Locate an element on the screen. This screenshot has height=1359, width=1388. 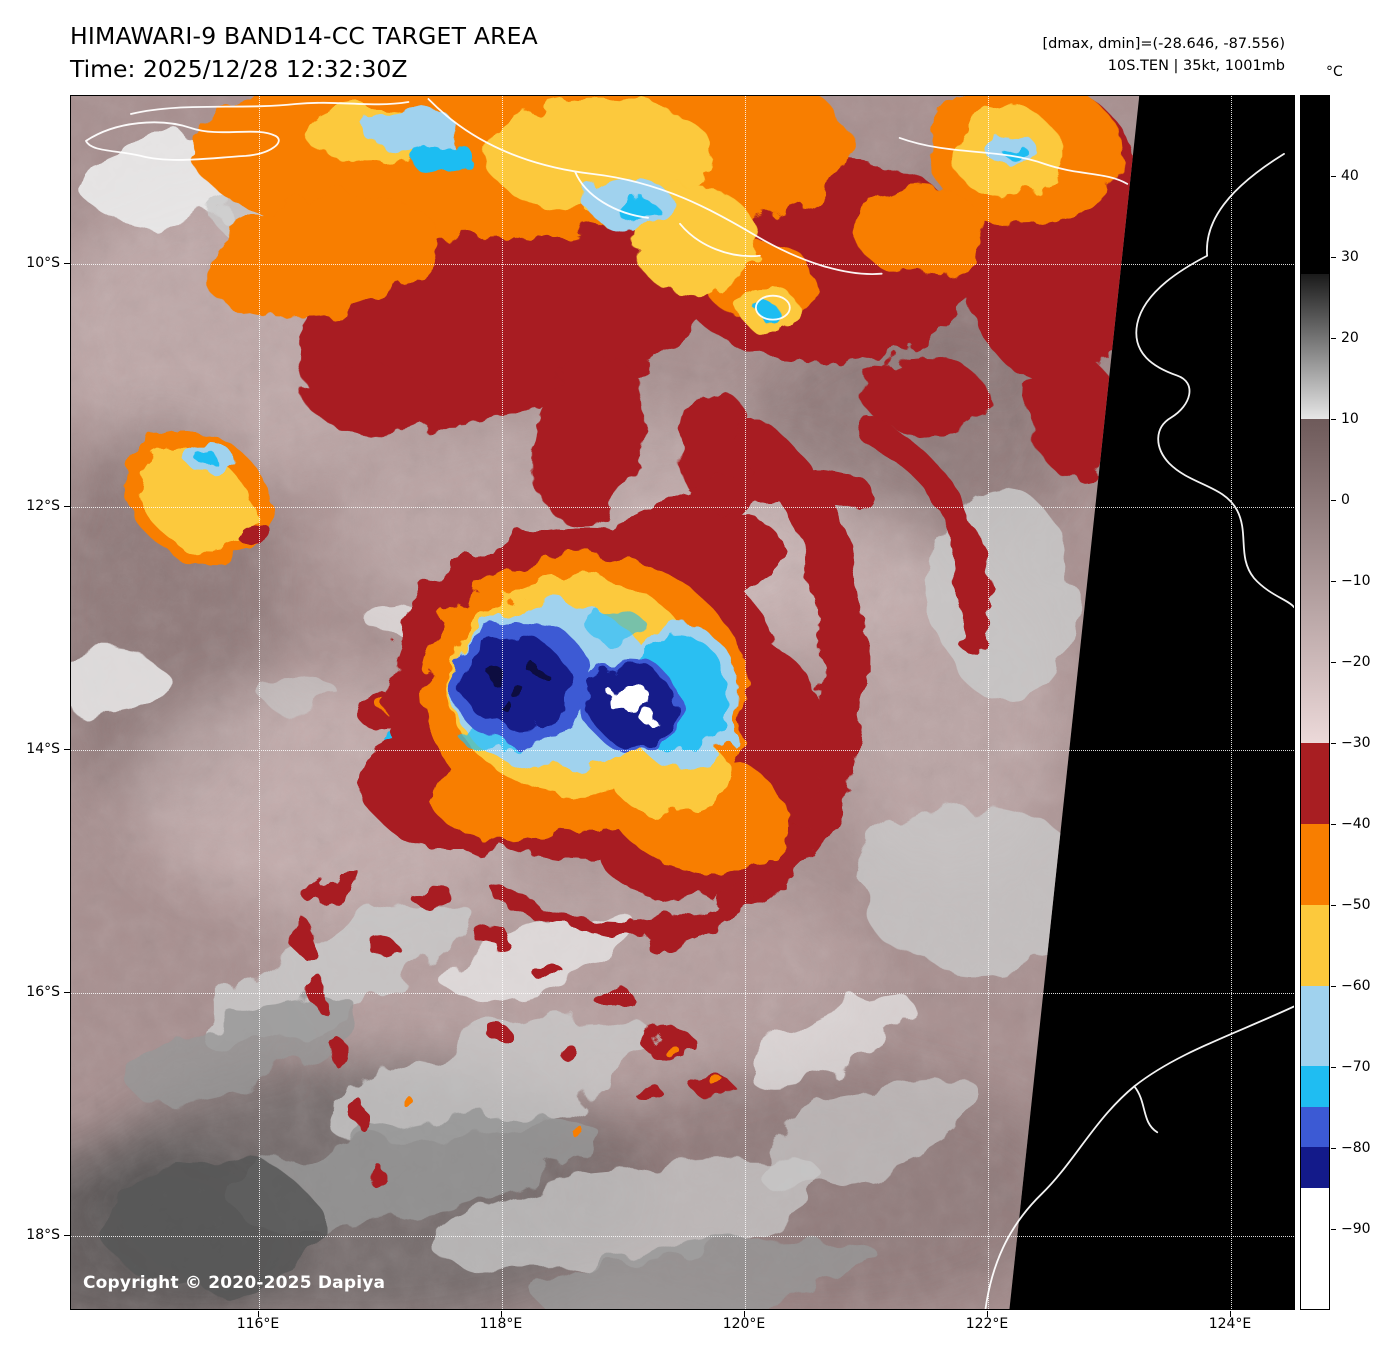
colorbar-tick-label: −30 is located at coordinates (1356, 743).